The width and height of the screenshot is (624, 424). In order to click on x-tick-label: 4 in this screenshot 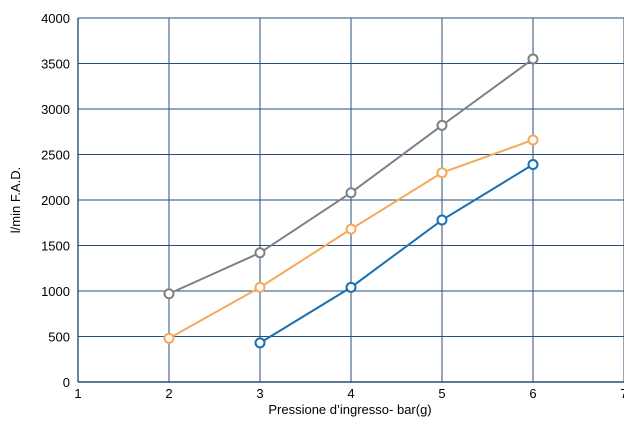, I will do `click(350, 393)`.